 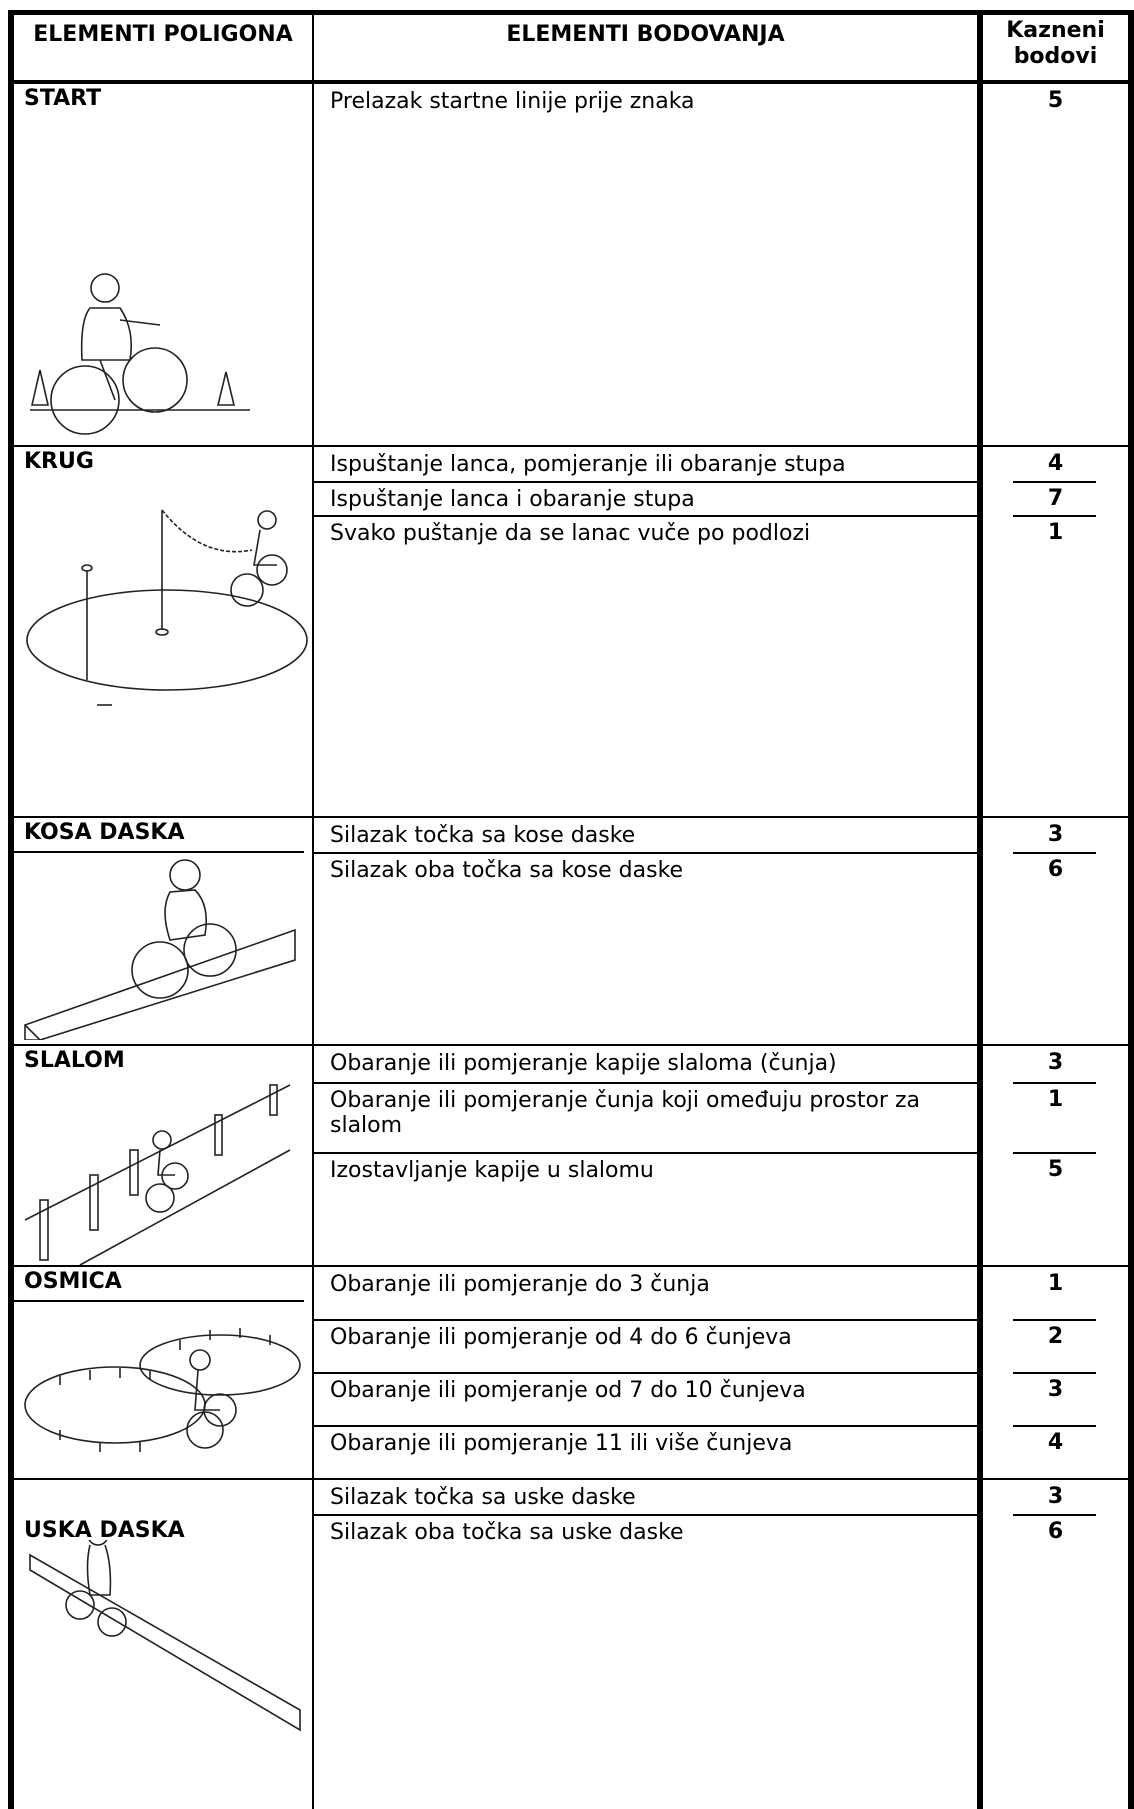 What do you see at coordinates (163, 34) in the screenshot?
I see `header-cell: ELEMENTI POLIGONA` at bounding box center [163, 34].